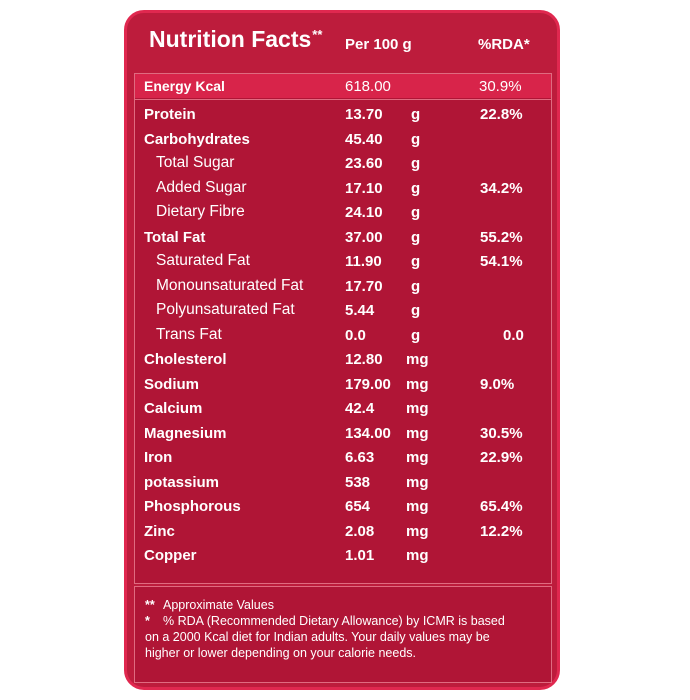  I want to click on title-text: Nutrition Facts, so click(230, 39).